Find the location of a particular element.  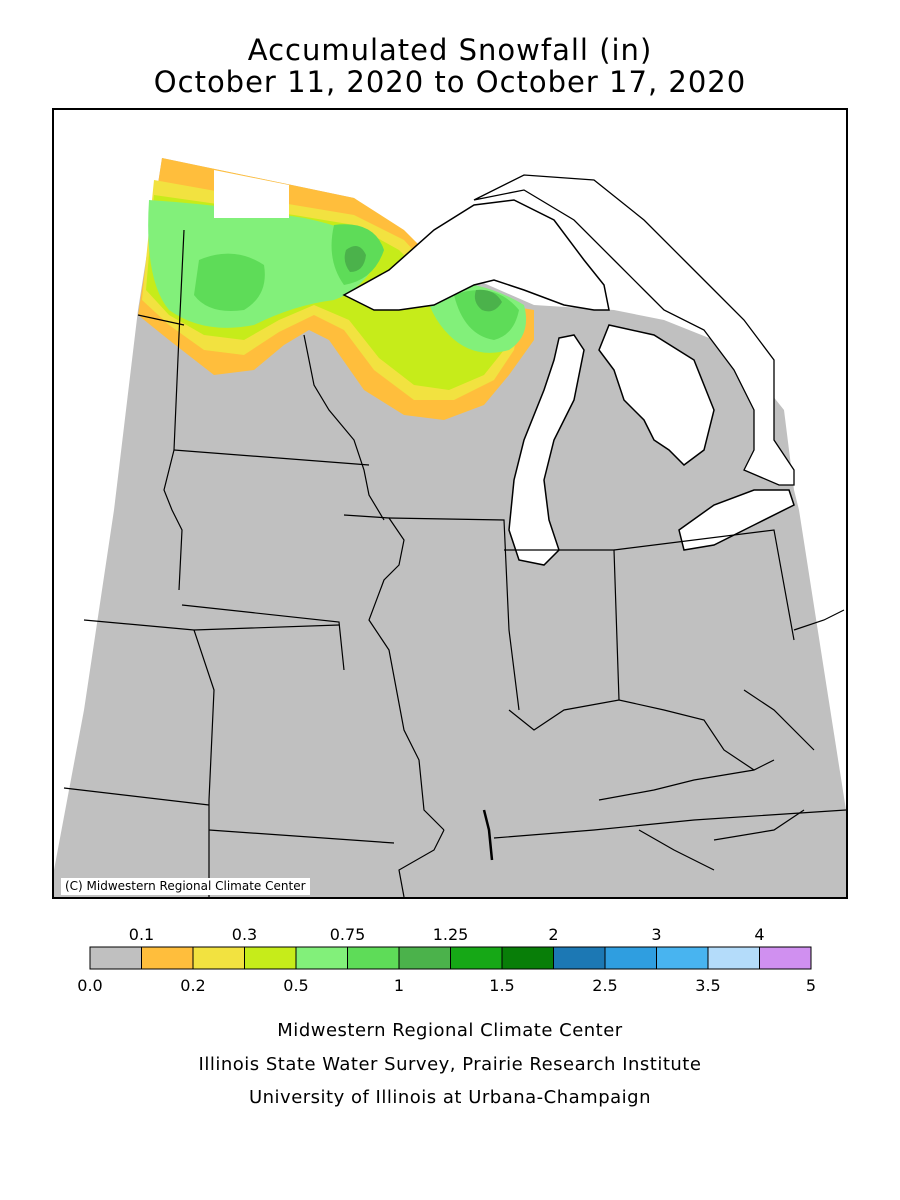

lake-superior is located at coordinates (476, 255).